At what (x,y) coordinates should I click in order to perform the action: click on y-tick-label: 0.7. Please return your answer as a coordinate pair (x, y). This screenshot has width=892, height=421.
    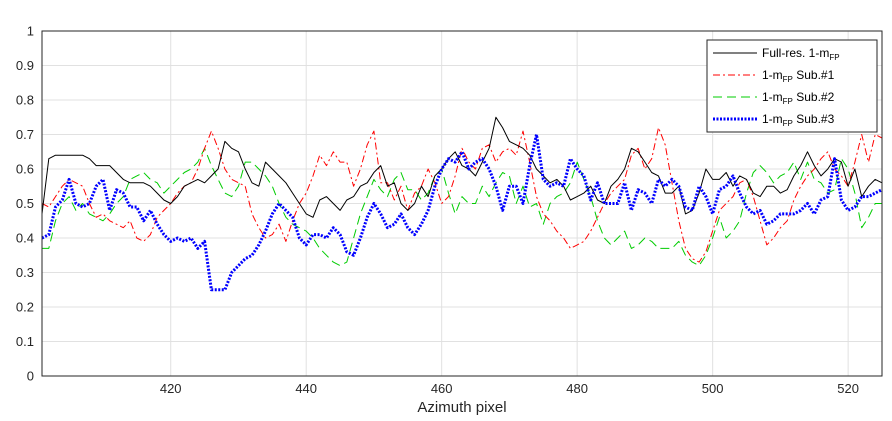
    Looking at the image, I should click on (25, 134).